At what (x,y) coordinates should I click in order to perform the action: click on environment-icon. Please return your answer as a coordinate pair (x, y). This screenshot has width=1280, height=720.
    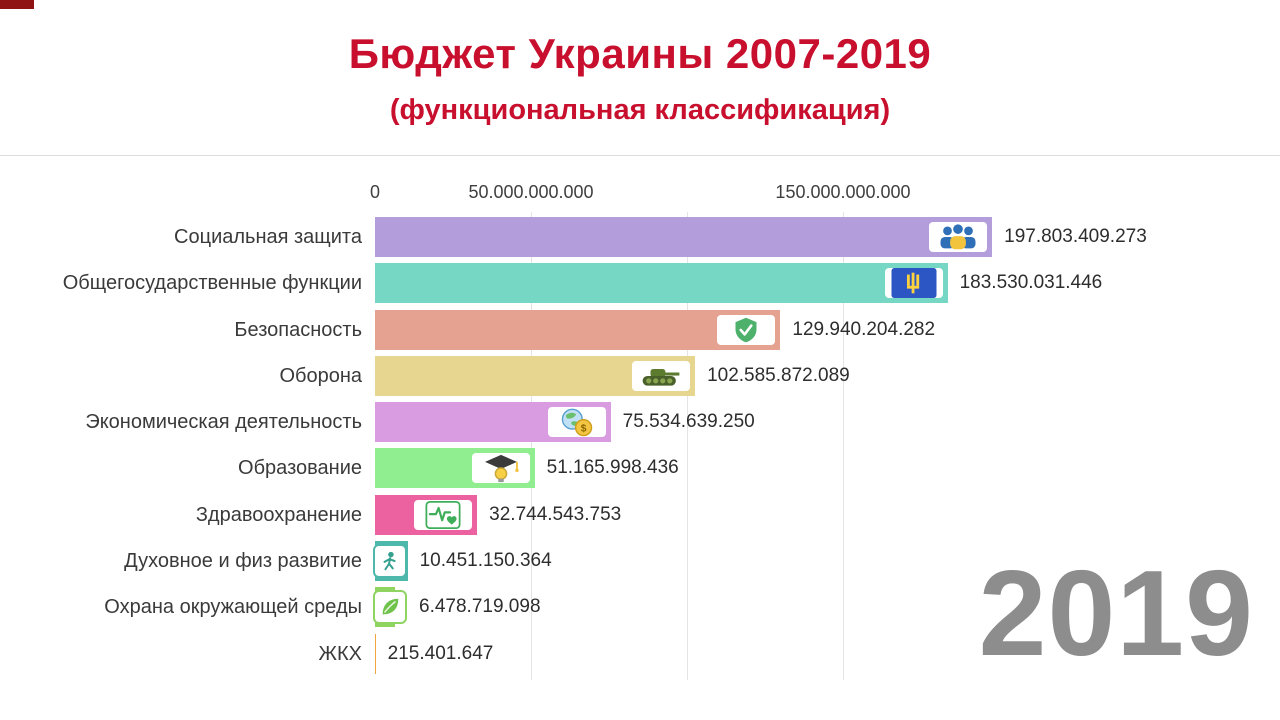
    Looking at the image, I should click on (390, 607).